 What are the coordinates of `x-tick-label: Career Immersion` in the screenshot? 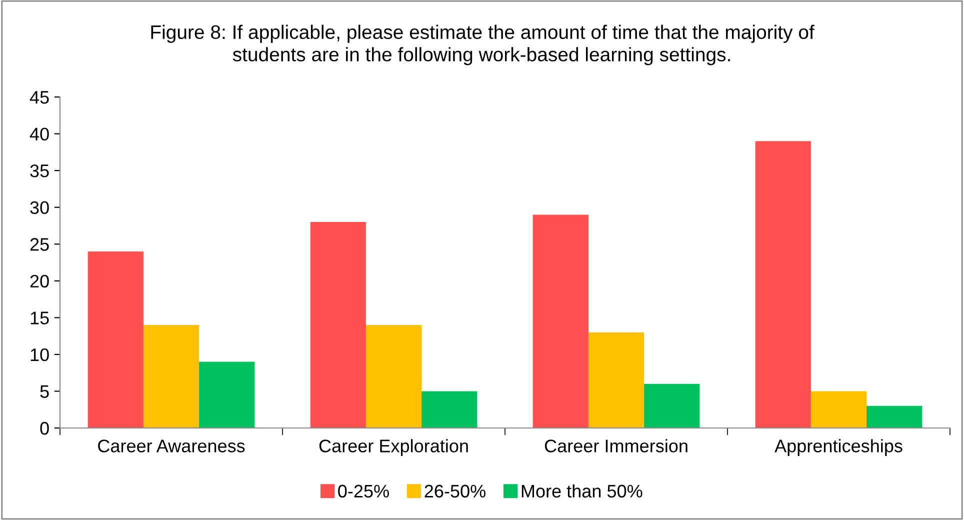 It's located at (616, 445).